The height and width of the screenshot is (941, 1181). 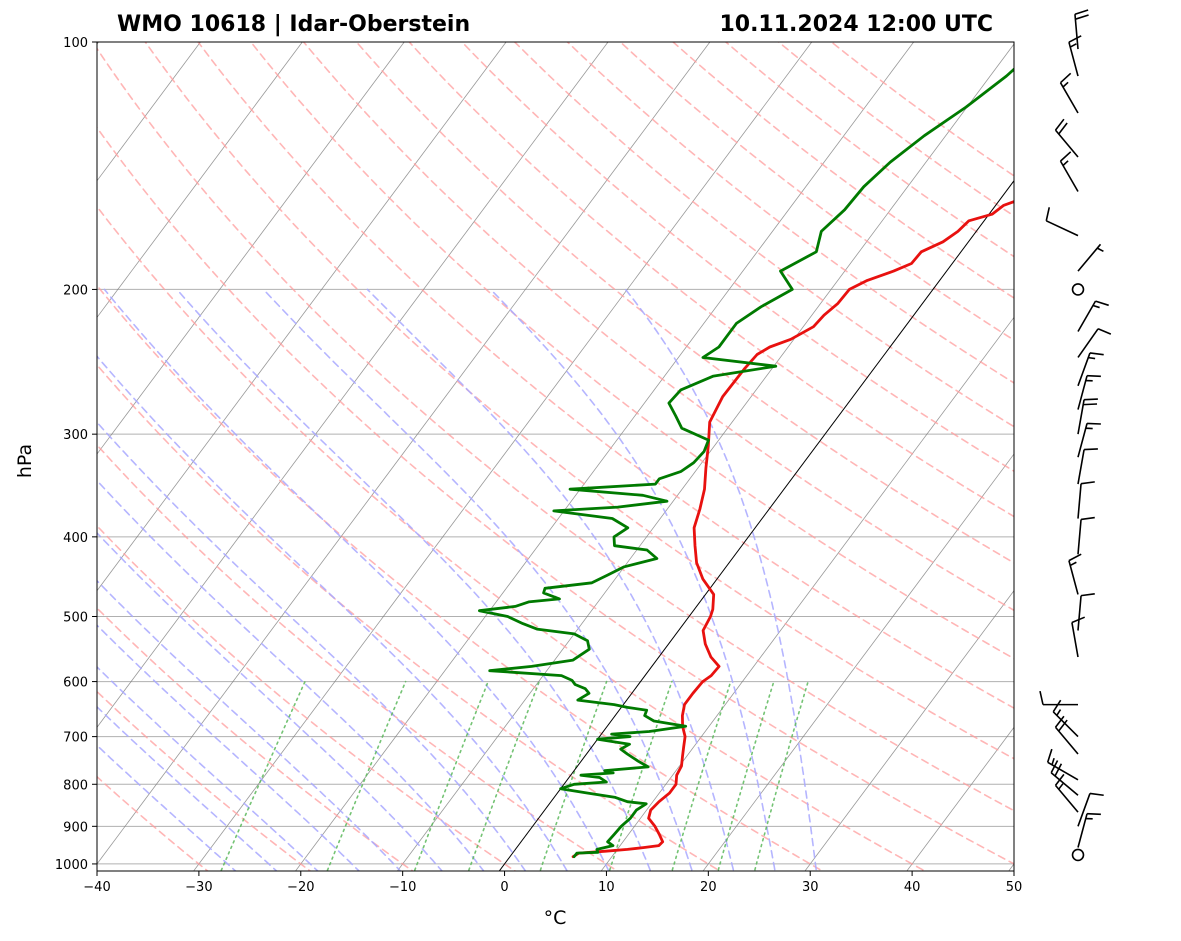 I want to click on x-tick-label: −10, so click(x=402, y=887).